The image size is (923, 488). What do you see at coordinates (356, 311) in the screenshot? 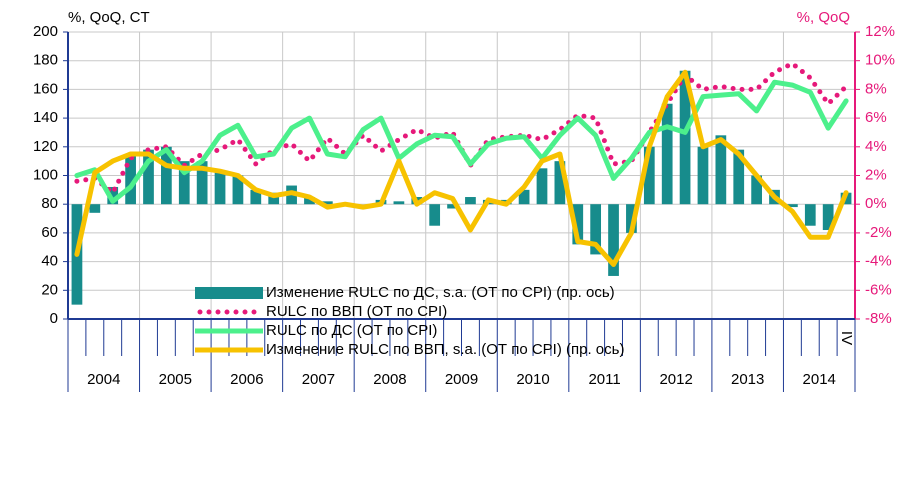
I see `legend-label: RULC по ВВП (ОТ по CPI)` at bounding box center [356, 311].